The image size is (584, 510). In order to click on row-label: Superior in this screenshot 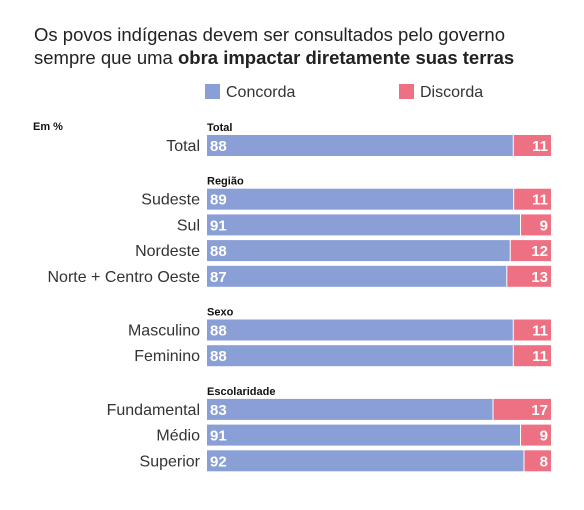, I will do `click(170, 461)`.